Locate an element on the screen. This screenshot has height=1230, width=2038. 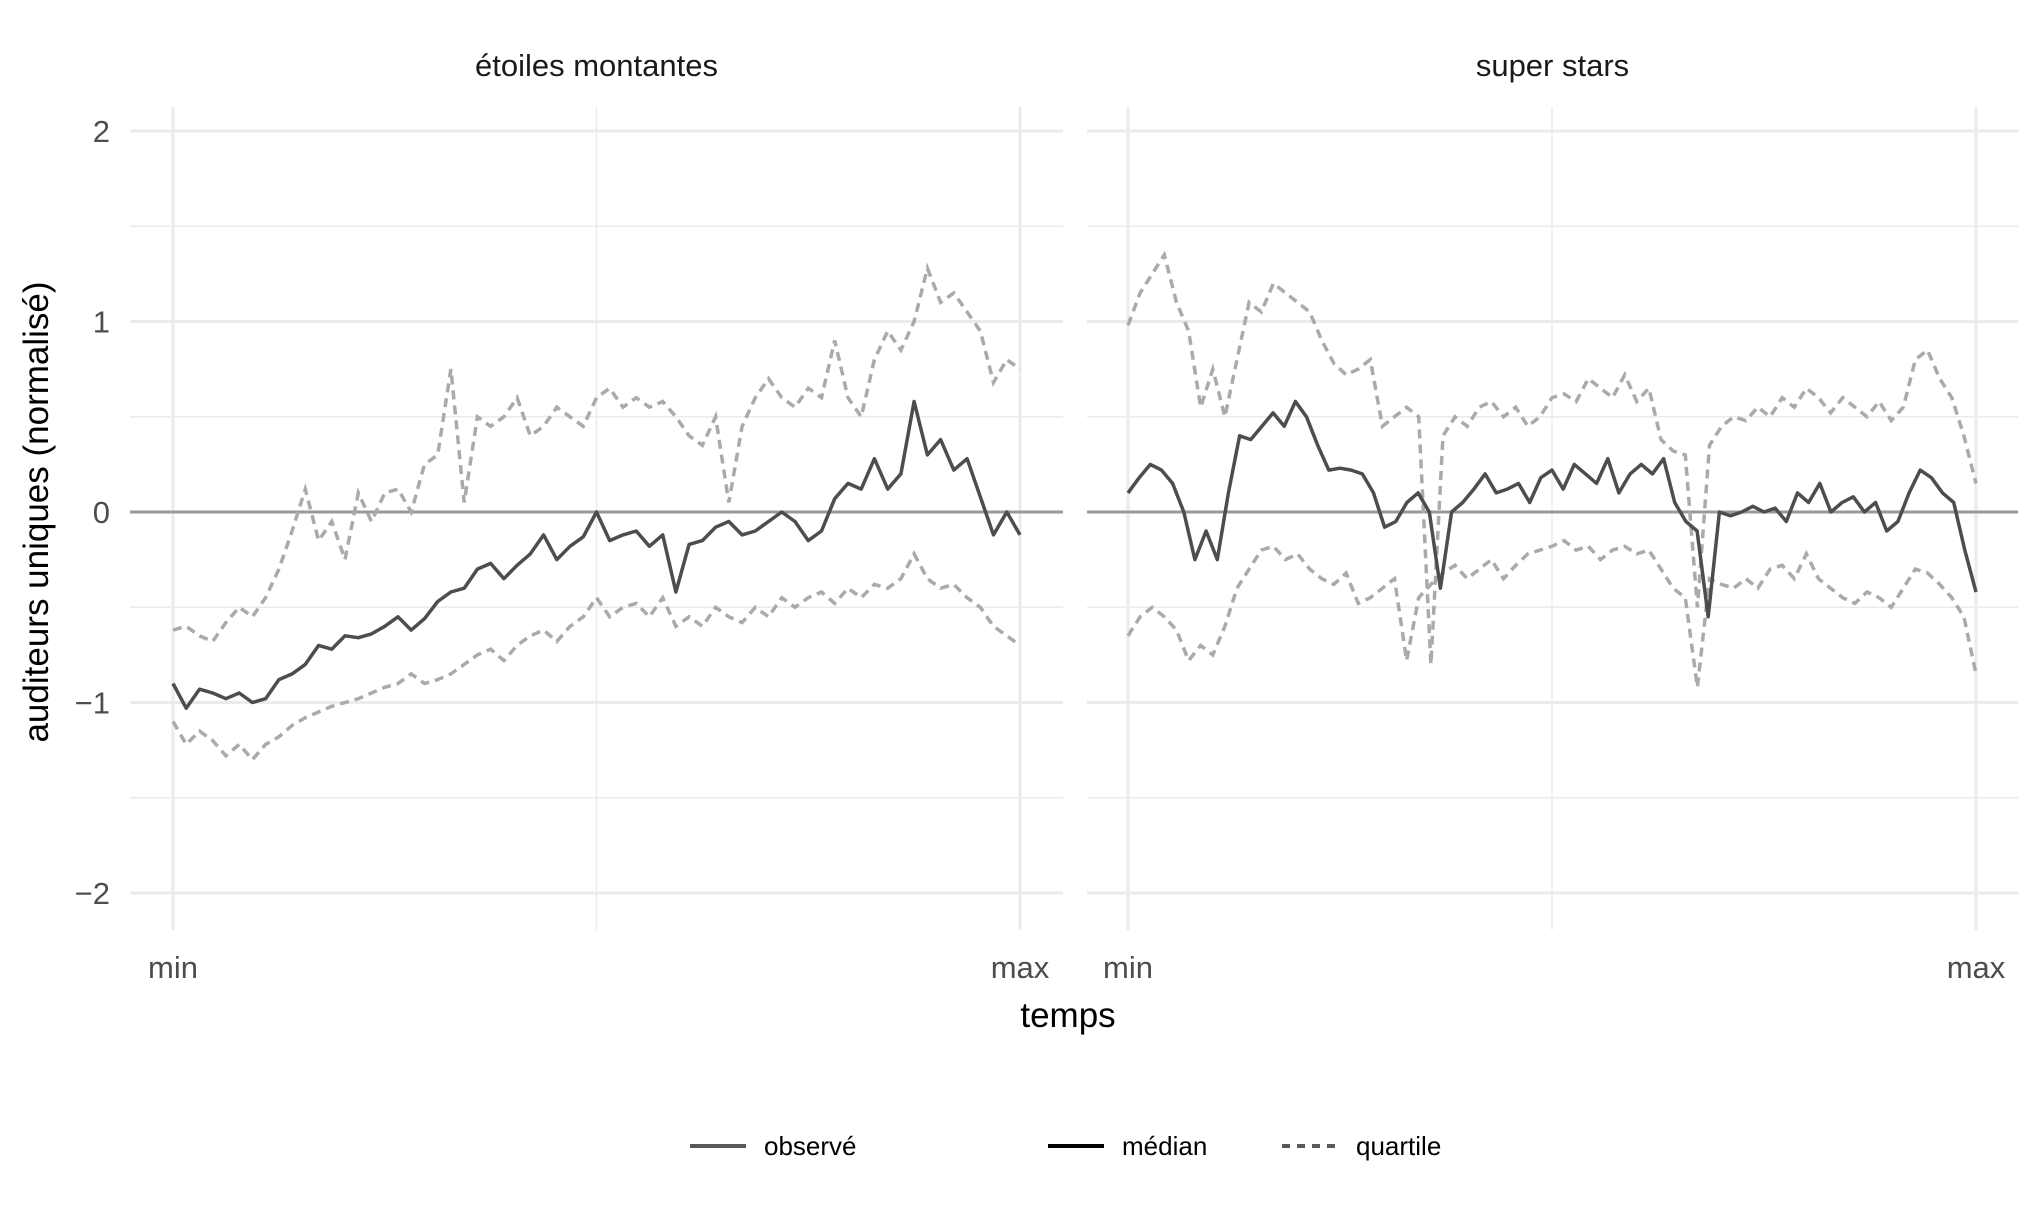
y-tick-label: −1 is located at coordinates (92, 703).